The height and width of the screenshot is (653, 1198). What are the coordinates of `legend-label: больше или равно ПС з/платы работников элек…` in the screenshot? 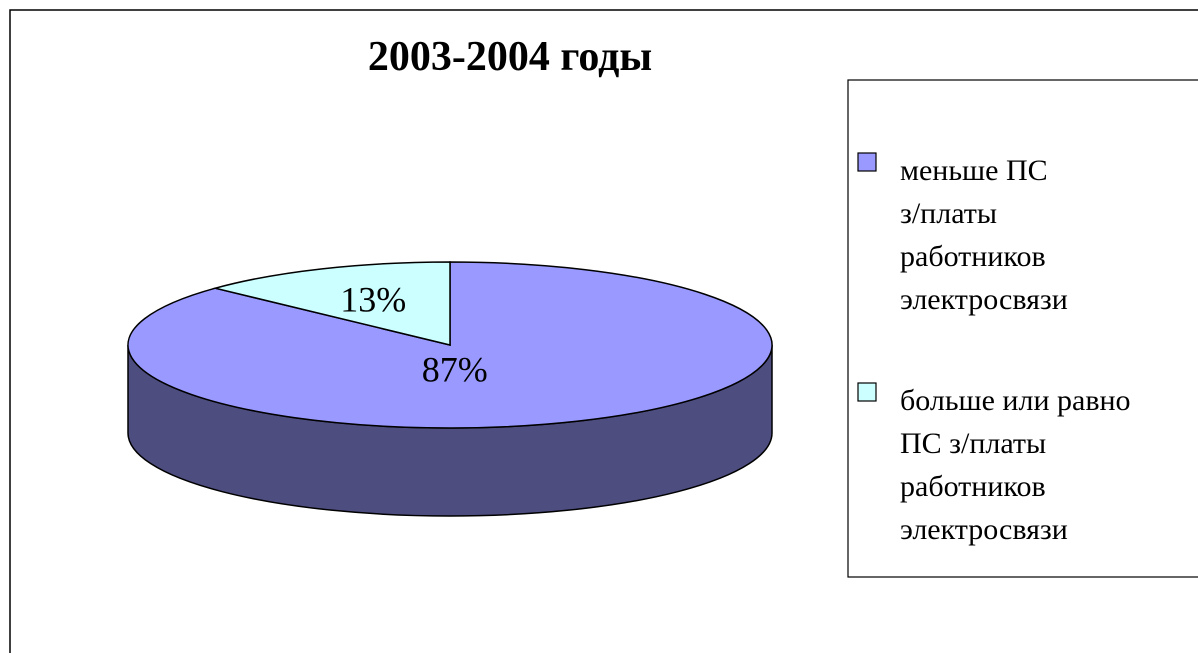 It's located at (1015, 465).